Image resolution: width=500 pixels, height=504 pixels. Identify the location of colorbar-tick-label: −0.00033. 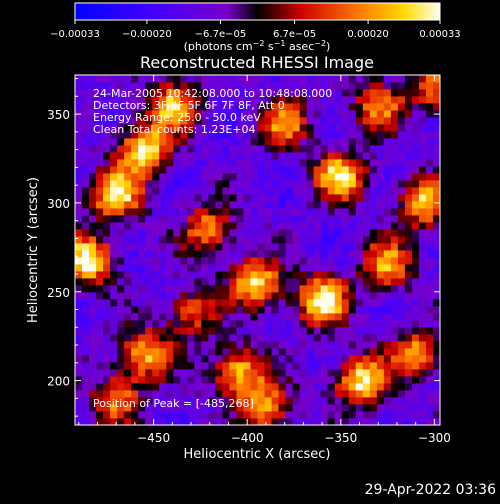
(75, 34).